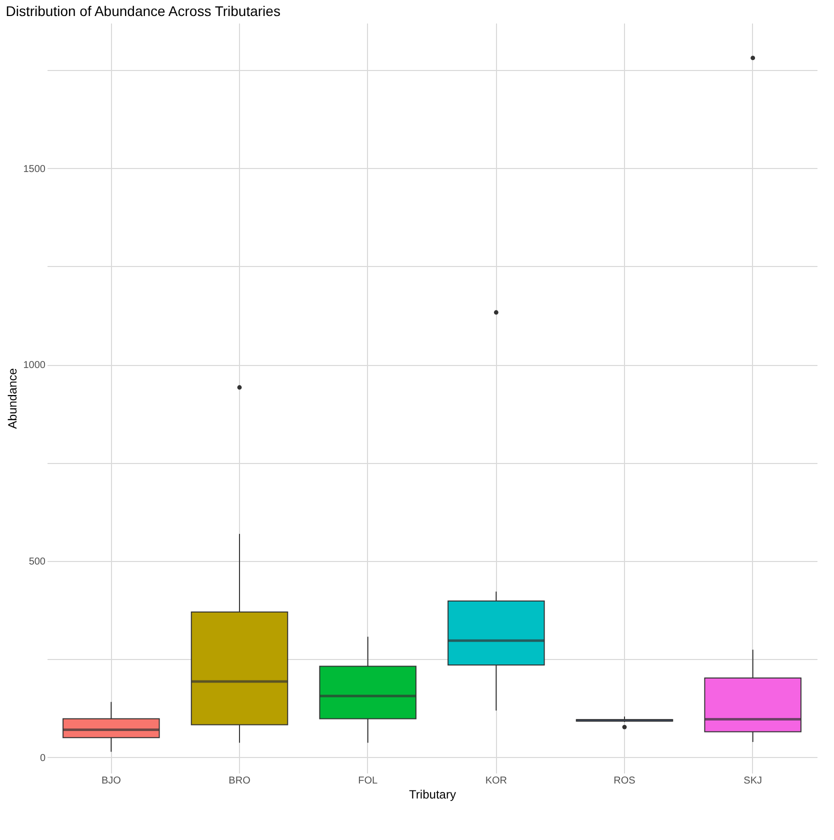 The image size is (834, 840). I want to click on x-tick-label: SKJ, so click(753, 781).